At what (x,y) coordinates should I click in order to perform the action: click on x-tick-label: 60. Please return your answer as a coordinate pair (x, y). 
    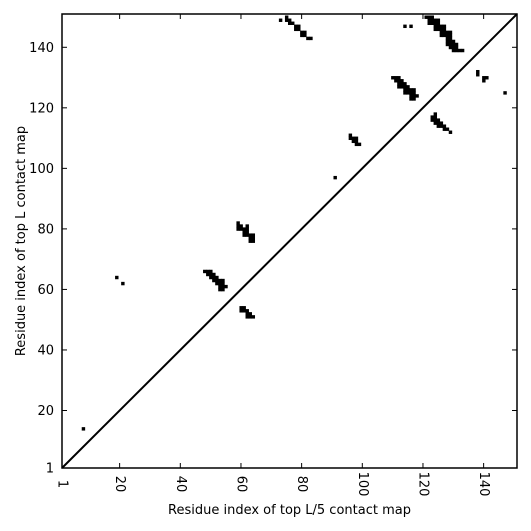
    Looking at the image, I should click on (240, 484).